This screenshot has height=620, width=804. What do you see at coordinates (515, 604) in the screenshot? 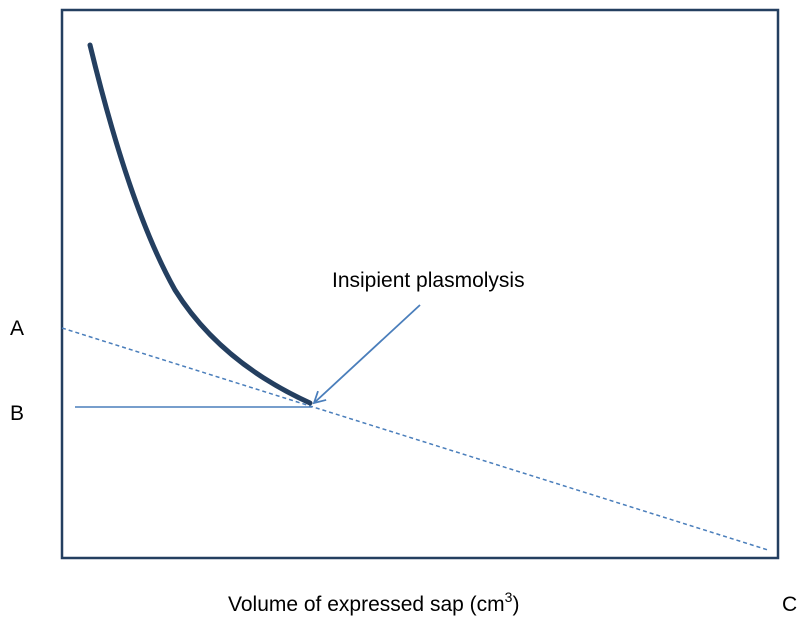
I see `x-axis-label-closing: )` at bounding box center [515, 604].